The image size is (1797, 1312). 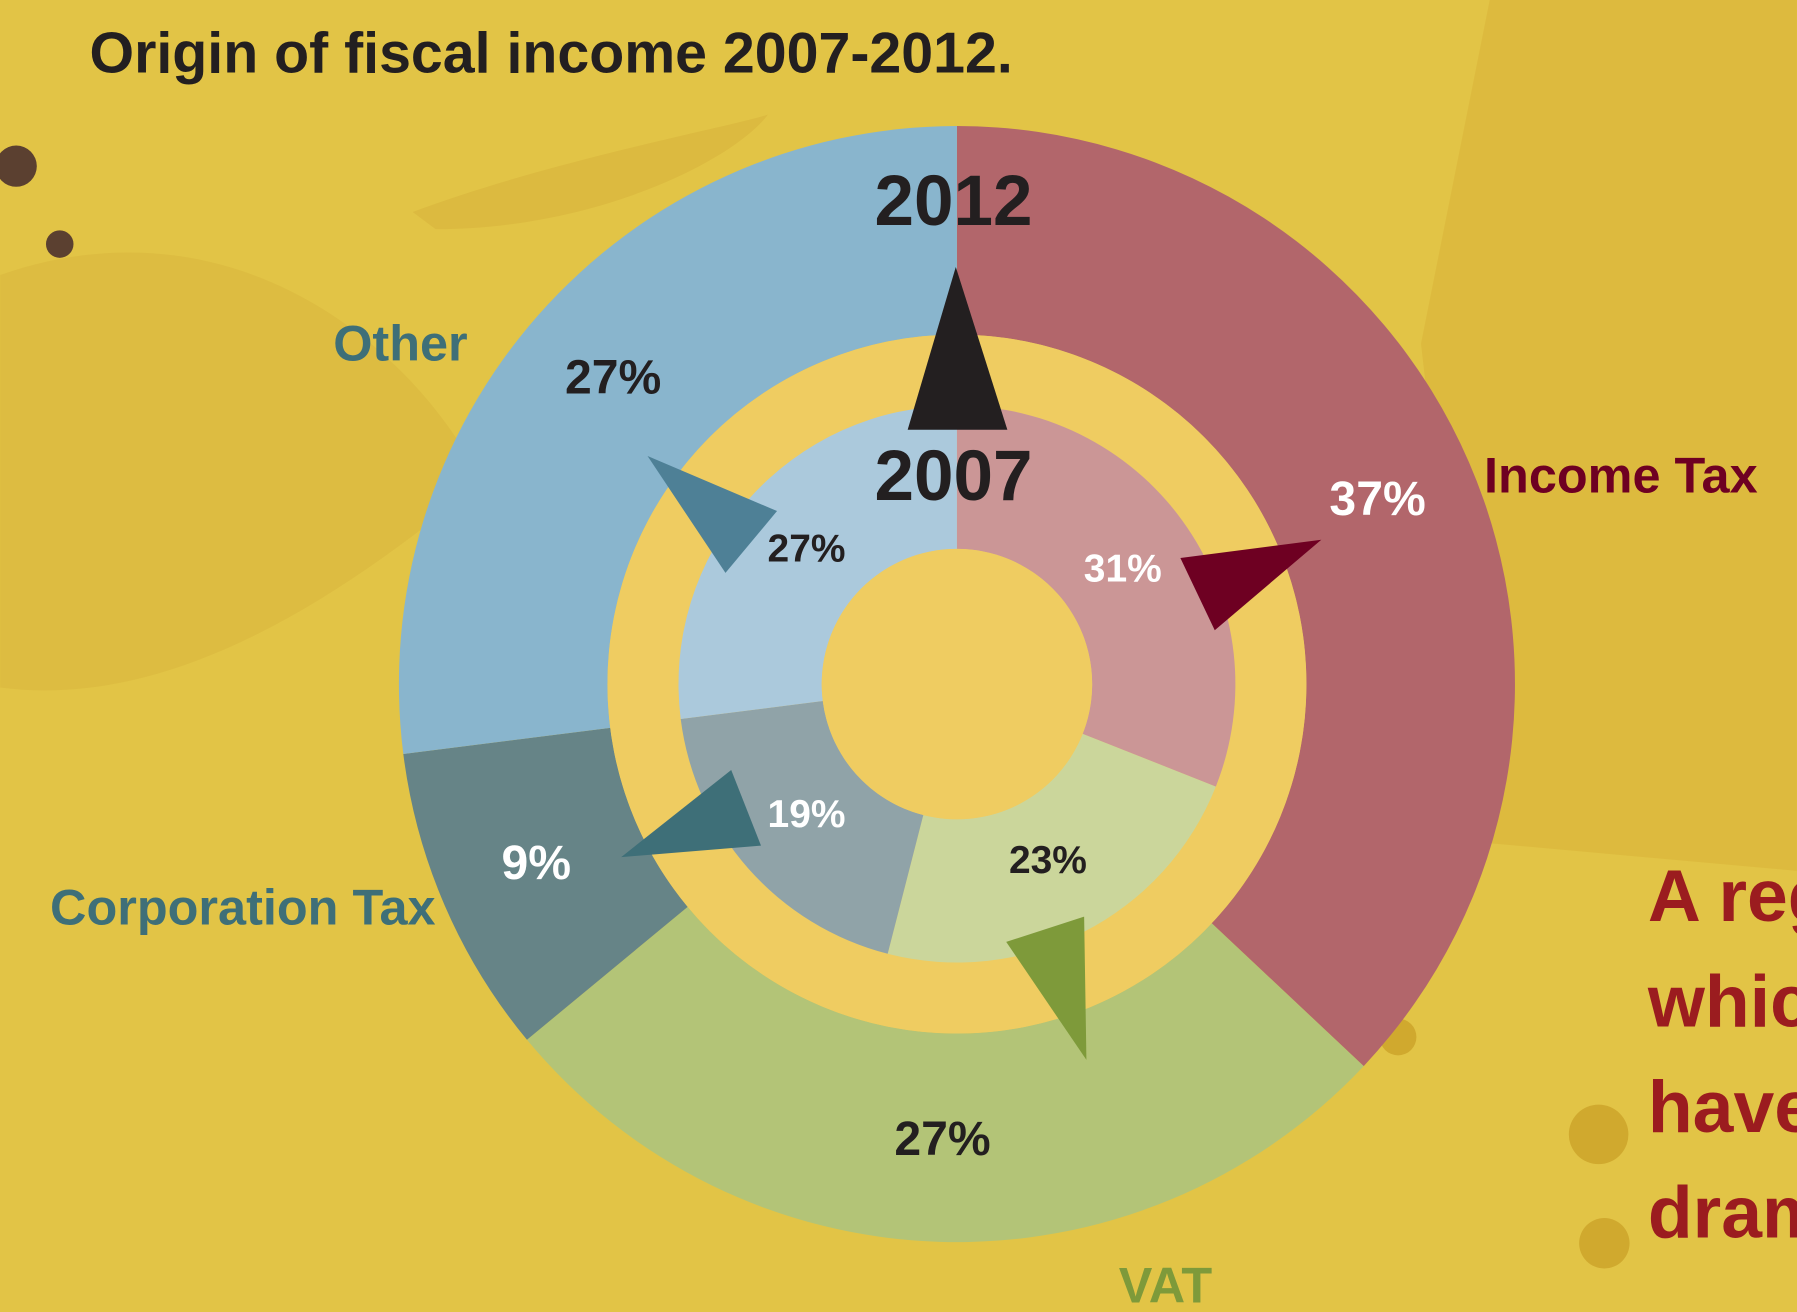 What do you see at coordinates (537, 863) in the screenshot?
I see `value-label: 9%` at bounding box center [537, 863].